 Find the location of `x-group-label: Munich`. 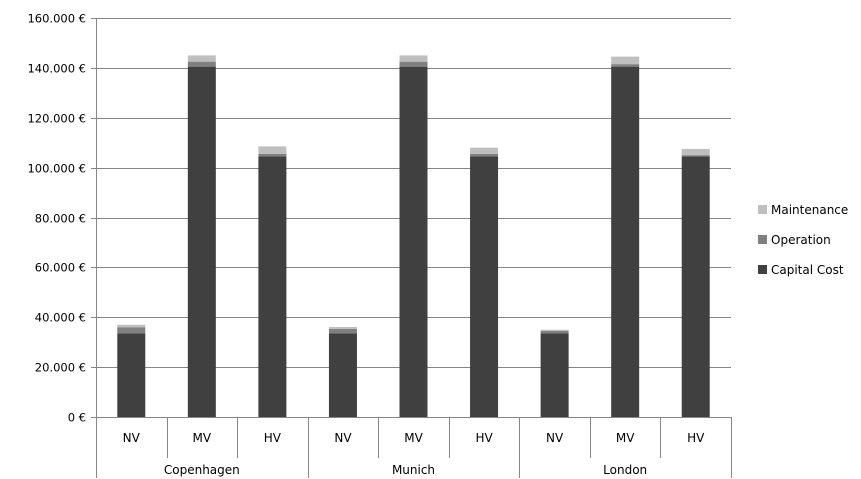

x-group-label: Munich is located at coordinates (413, 470).